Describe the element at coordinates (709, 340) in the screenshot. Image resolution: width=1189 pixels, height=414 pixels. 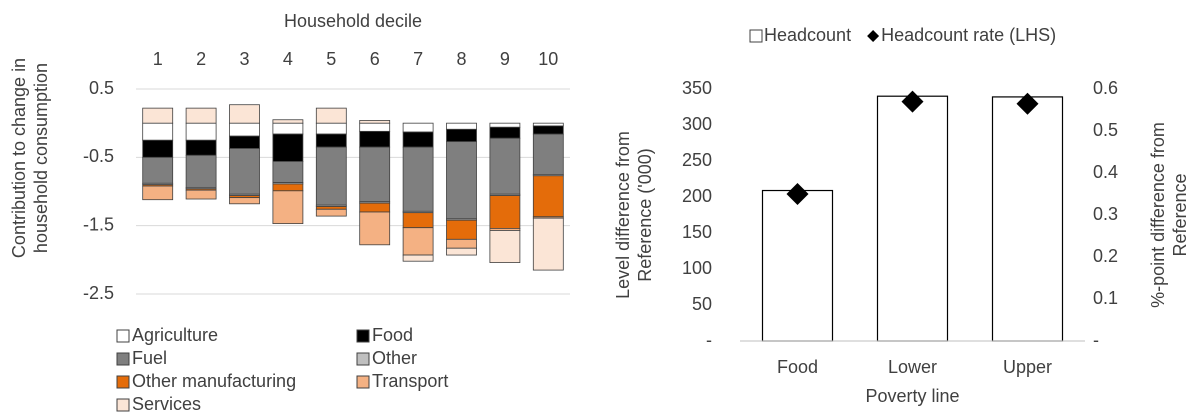
I see `y-tick-label: -` at that location.